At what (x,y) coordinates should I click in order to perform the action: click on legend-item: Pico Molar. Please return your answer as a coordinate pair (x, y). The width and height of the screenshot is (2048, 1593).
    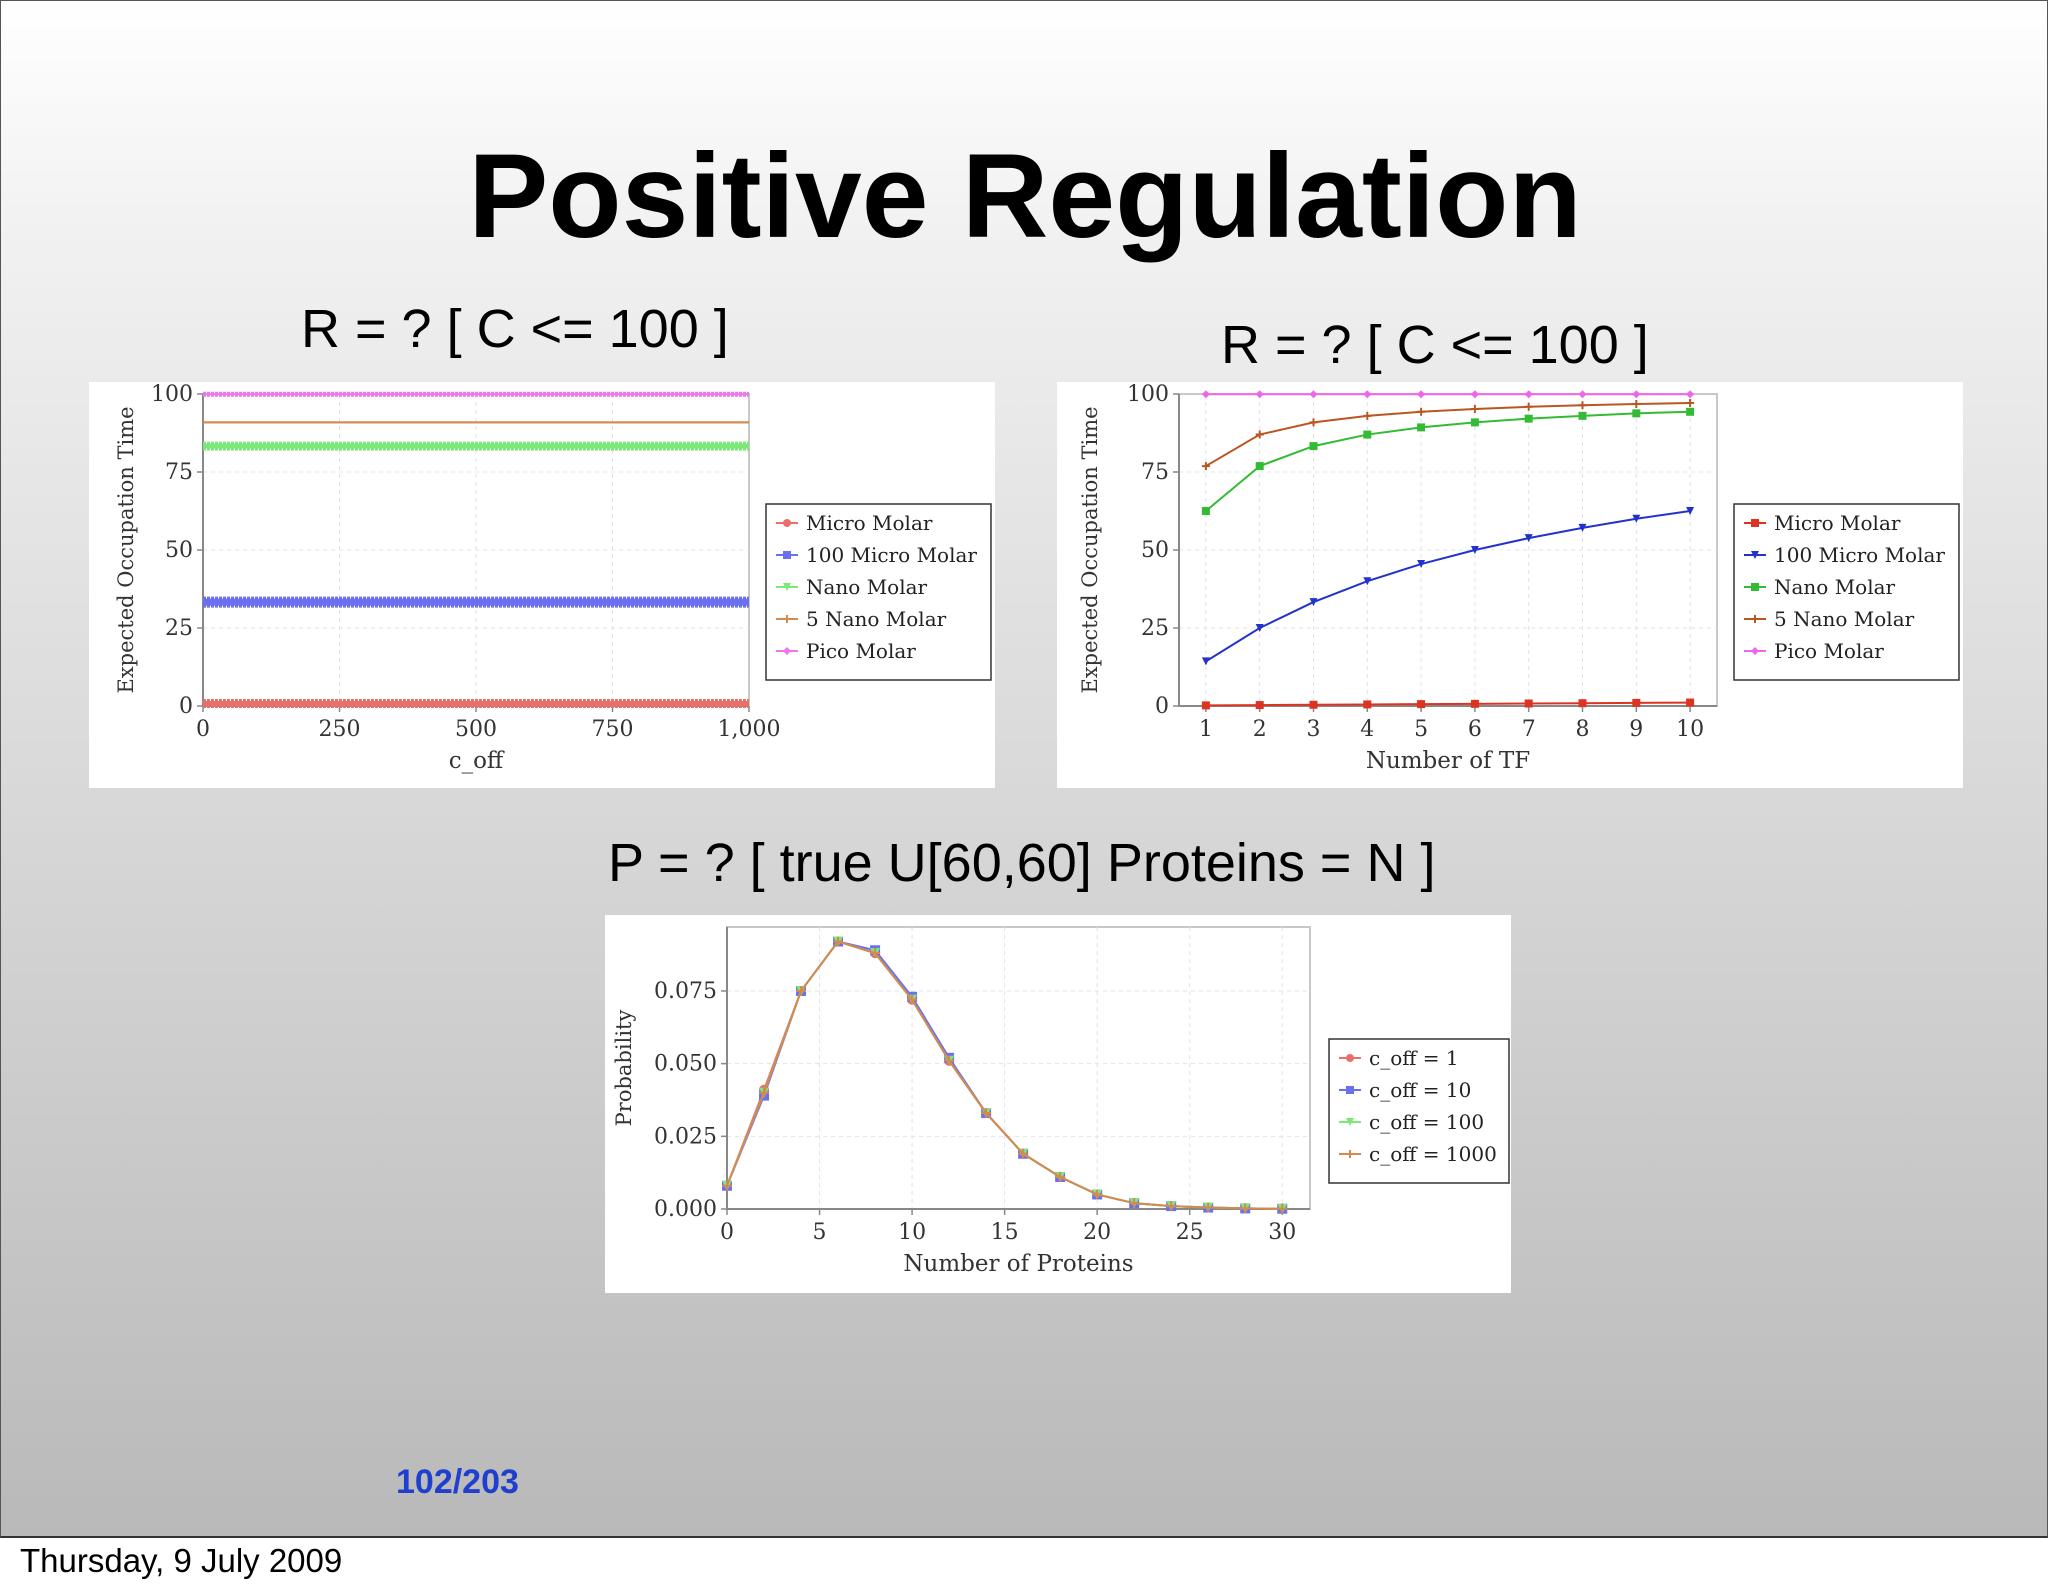
    Looking at the image, I should click on (1814, 651).